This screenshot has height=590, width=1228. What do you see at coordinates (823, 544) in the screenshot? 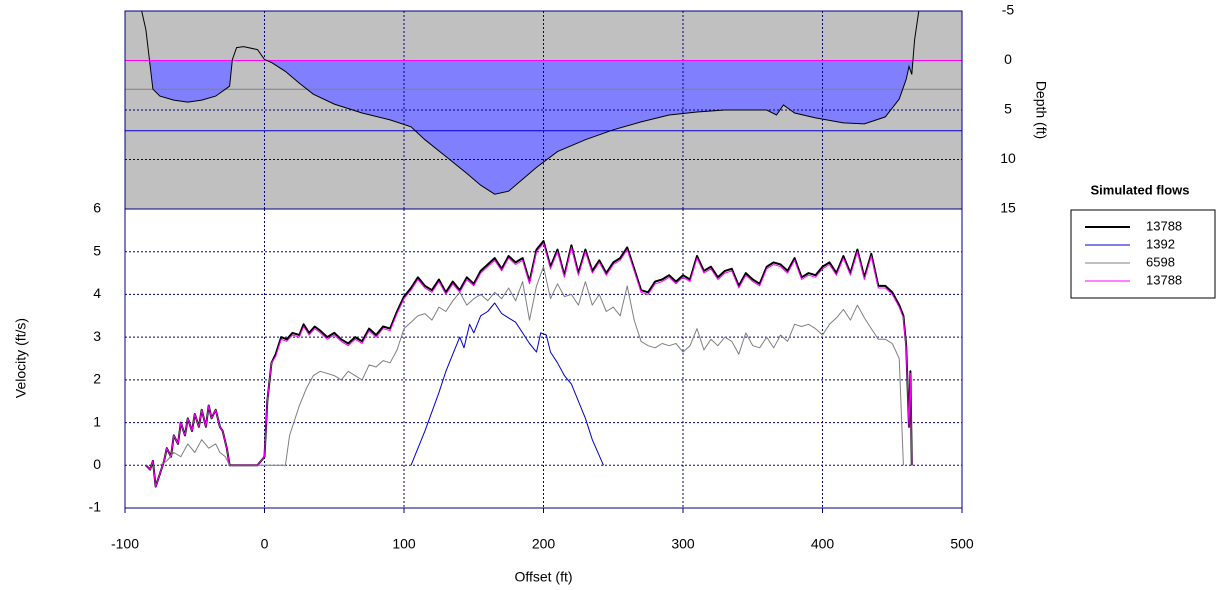
I see `x-tick-label: 400` at bounding box center [823, 544].